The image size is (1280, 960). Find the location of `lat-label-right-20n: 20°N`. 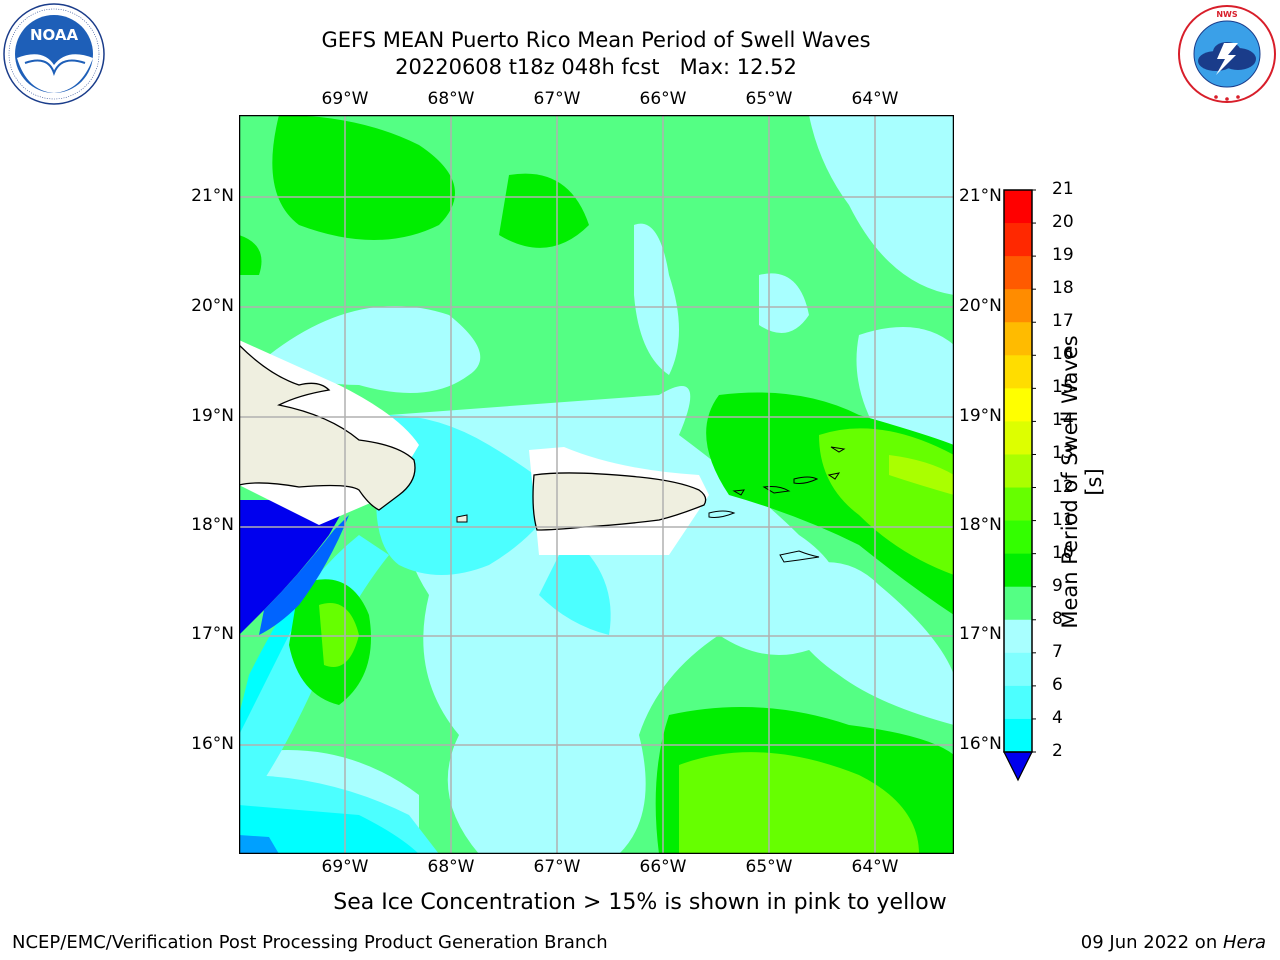

lat-label-right-20n: 20°N is located at coordinates (980, 306).